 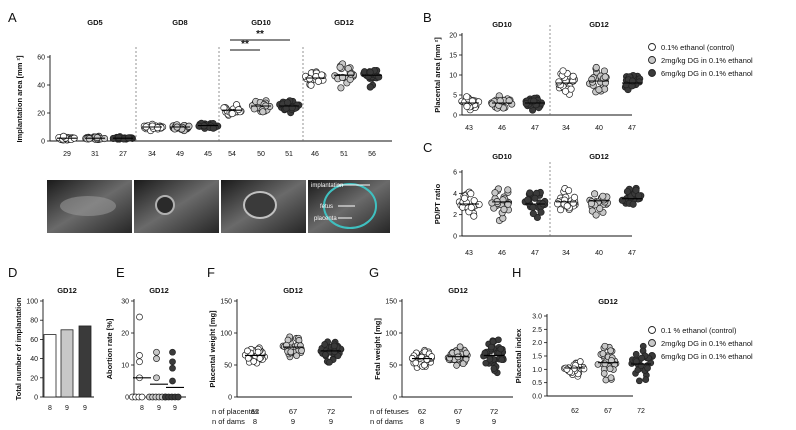 What do you see at coordinates (326, 207) in the screenshot?
I see `ultrasound-label-fetus: fetus` at bounding box center [326, 207].